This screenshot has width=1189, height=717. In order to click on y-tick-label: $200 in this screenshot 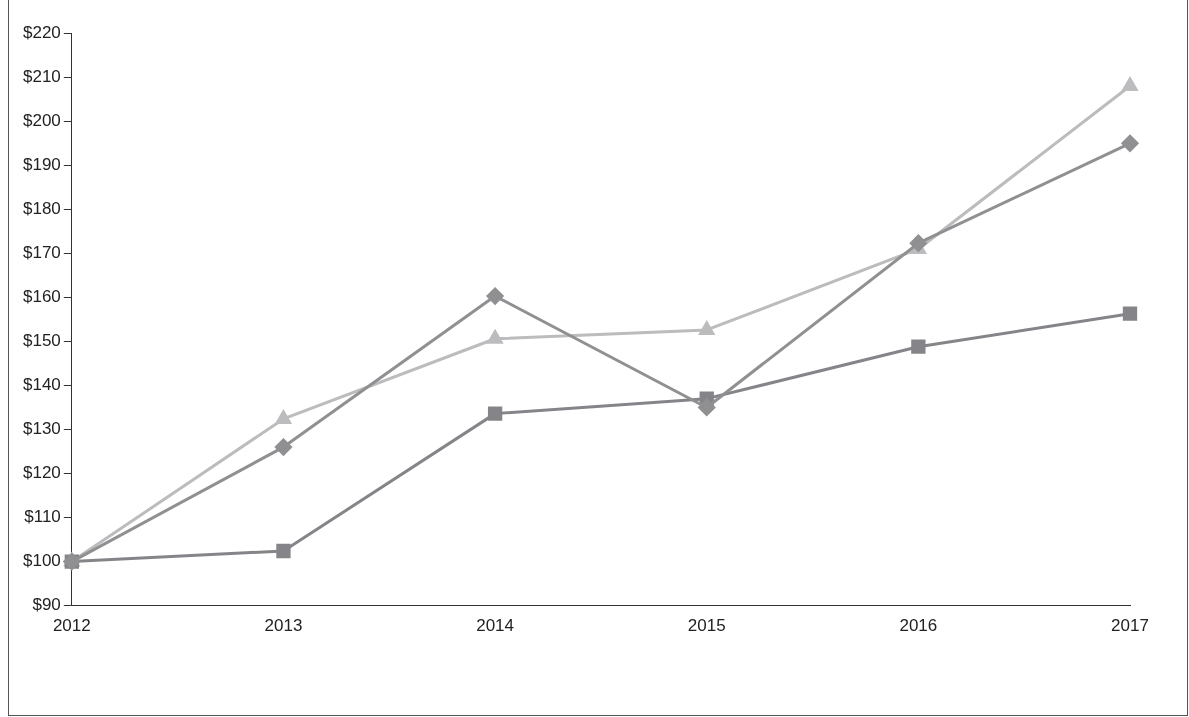, I will do `click(41, 120)`.